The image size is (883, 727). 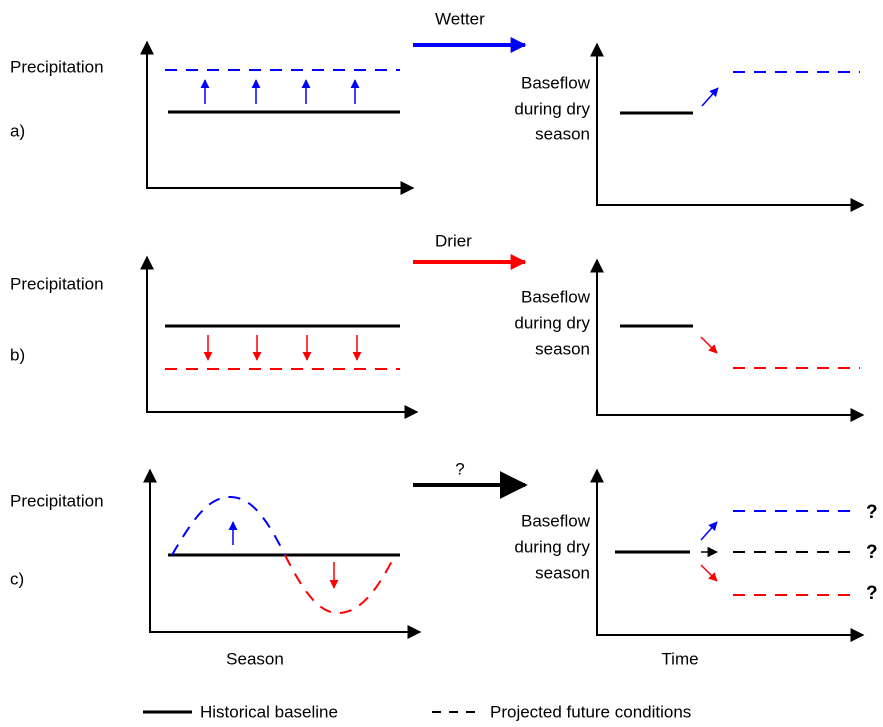 What do you see at coordinates (282, 348) in the screenshot?
I see `down-arrows` at bounding box center [282, 348].